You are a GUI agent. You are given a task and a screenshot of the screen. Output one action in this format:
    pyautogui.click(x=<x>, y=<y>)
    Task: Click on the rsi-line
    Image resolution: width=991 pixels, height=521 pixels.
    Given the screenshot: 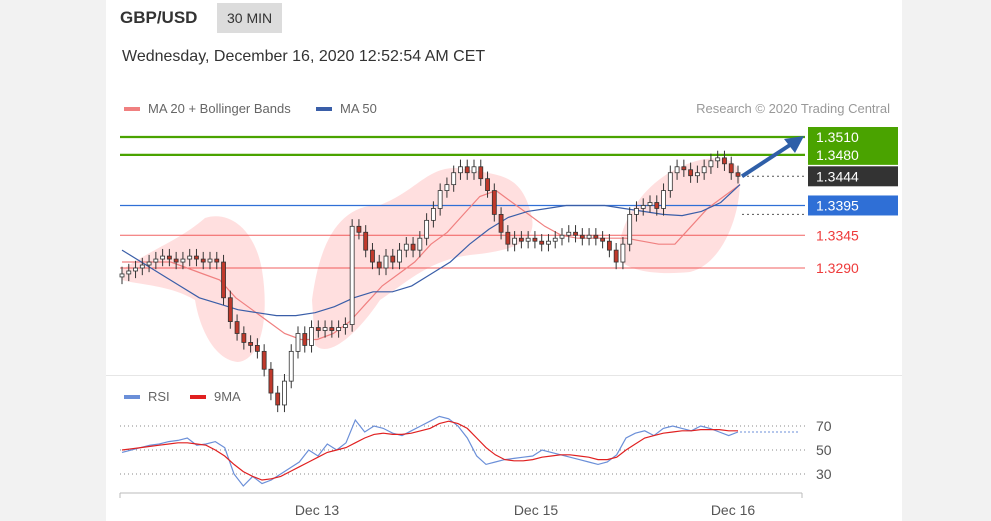 What is the action you would take?
    pyautogui.click(x=430, y=451)
    